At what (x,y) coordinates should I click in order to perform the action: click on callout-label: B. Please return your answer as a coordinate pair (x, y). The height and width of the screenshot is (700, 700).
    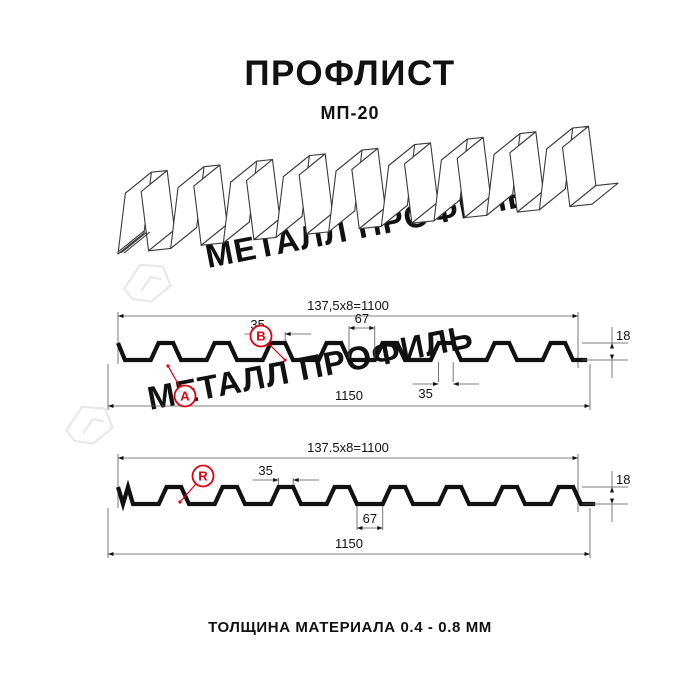
    Looking at the image, I should click on (260, 336).